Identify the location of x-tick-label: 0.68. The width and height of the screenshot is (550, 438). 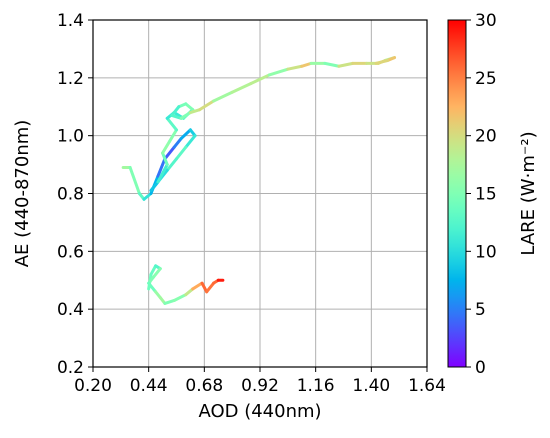
(204, 386).